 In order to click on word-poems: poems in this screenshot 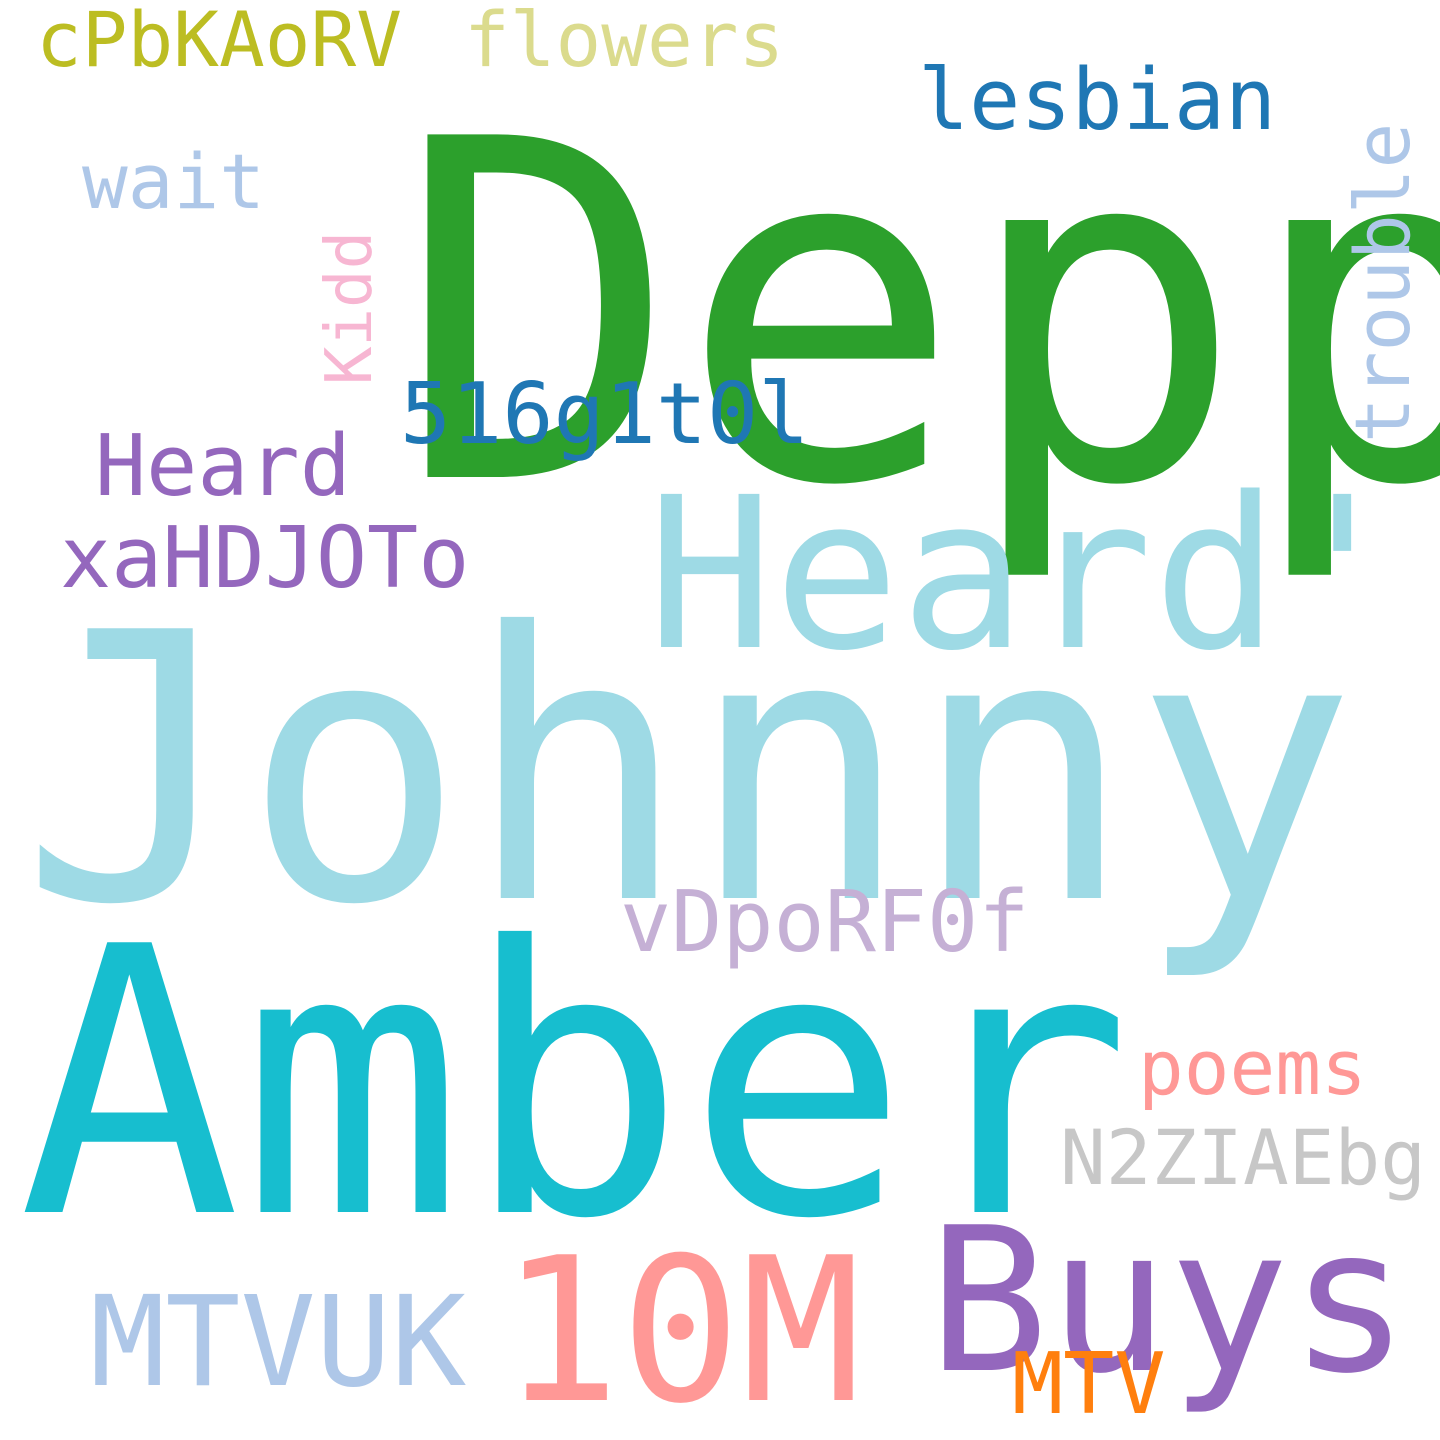, I will do `click(1252, 1067)`.